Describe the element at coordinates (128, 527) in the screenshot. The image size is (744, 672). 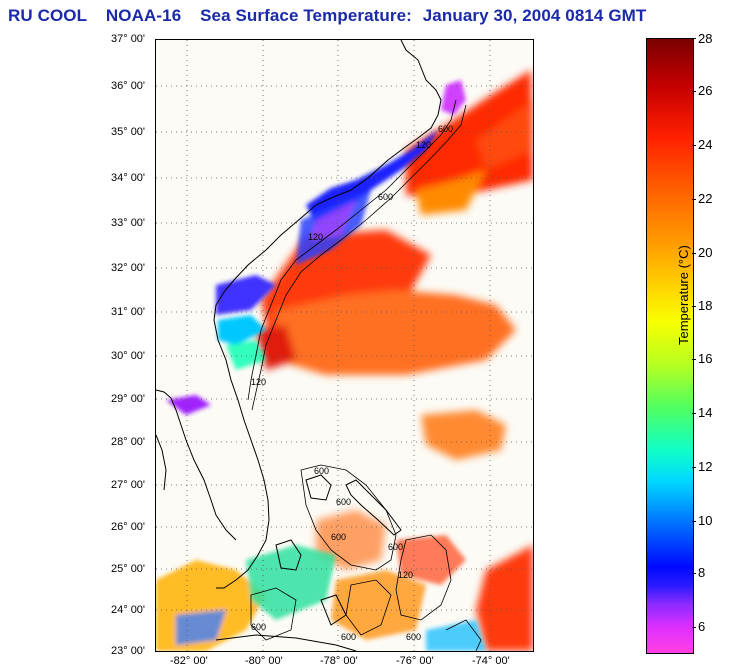
I see `lat-label-26: 26° 00'` at that location.